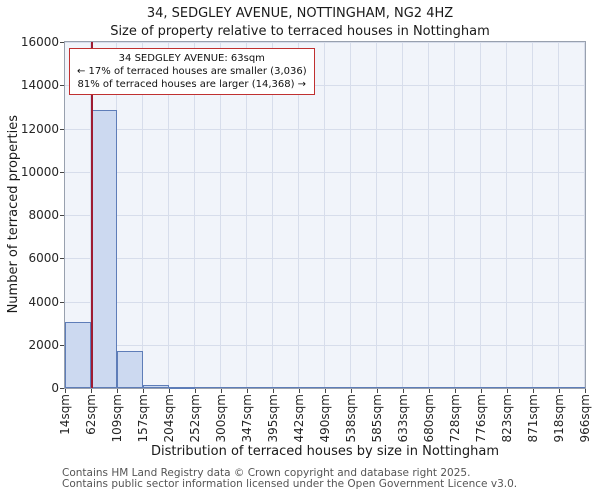 Image resolution: width=600 pixels, height=500 pixels. Describe the element at coordinates (43, 301) in the screenshot. I see `y-tick-label: 4000` at that location.